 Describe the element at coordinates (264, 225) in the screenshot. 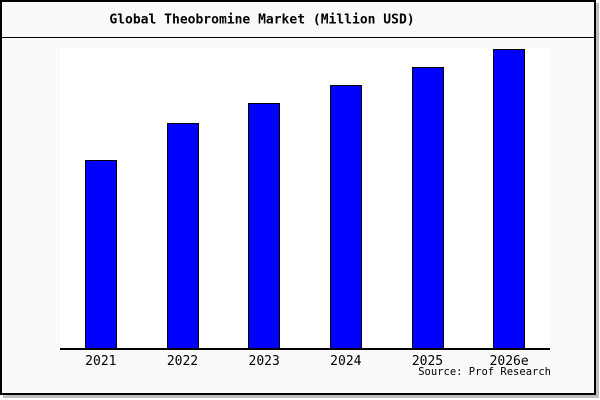

I see `bar-2023` at that location.